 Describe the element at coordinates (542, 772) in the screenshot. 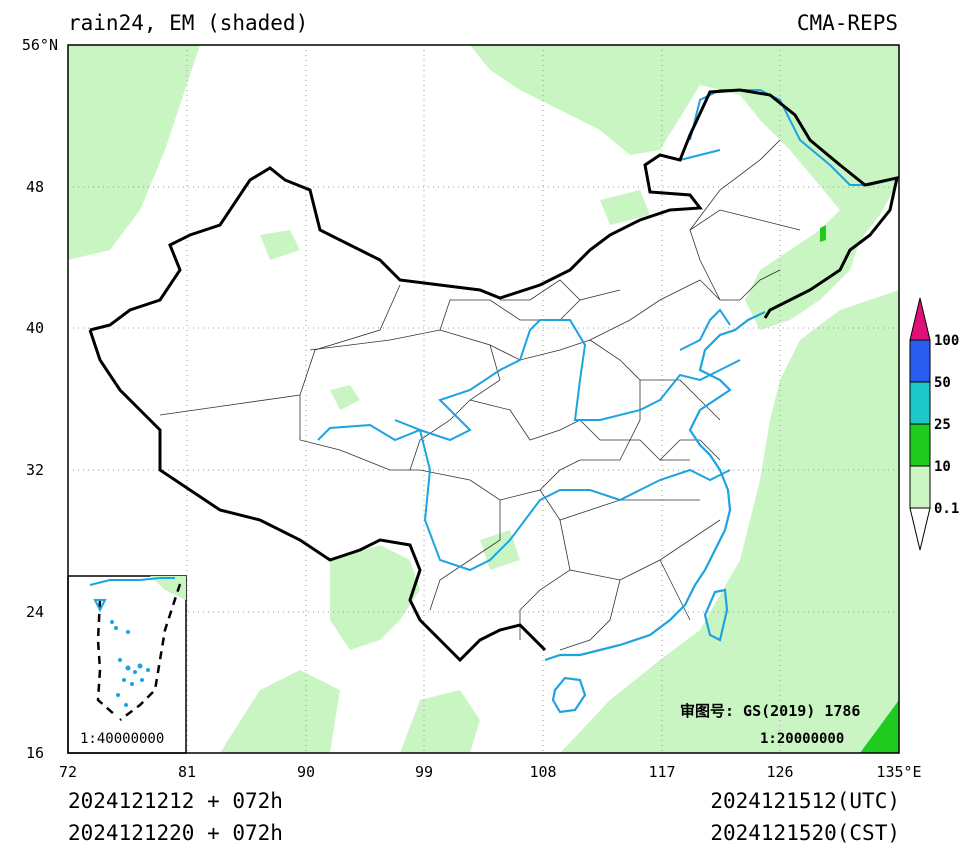

I see `x-tick-label: 108` at that location.